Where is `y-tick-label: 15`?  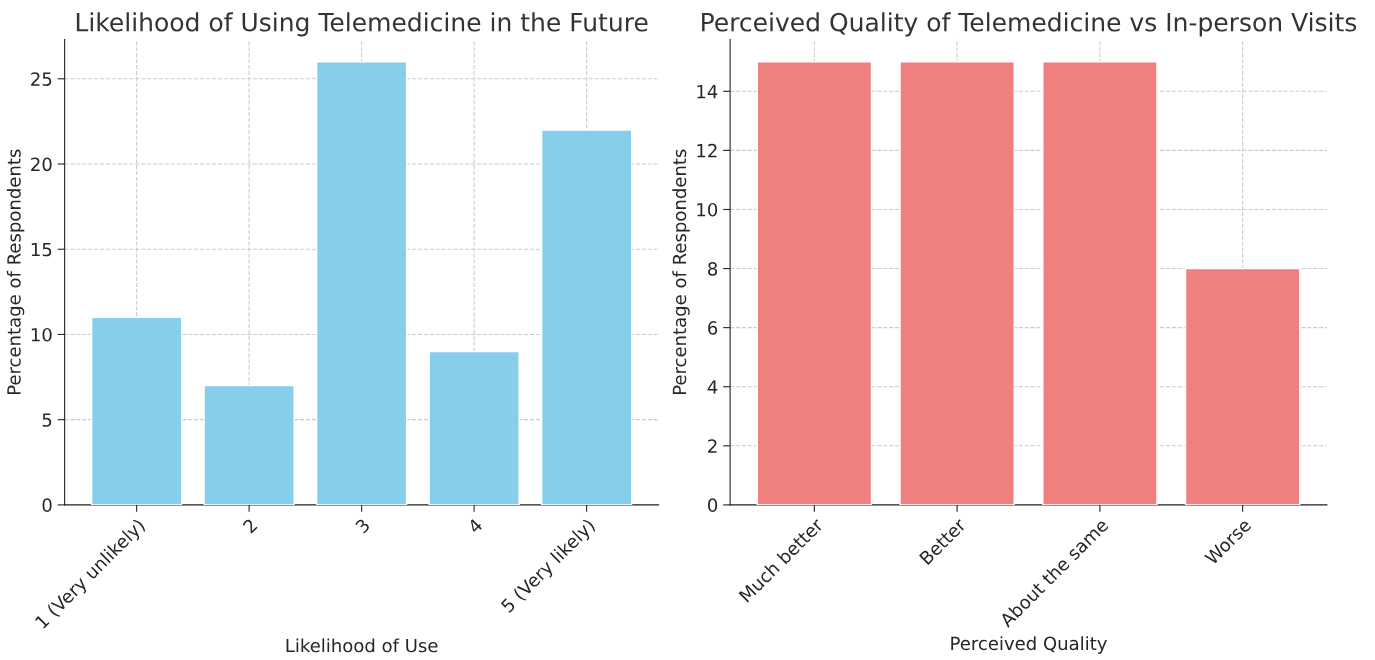 y-tick-label: 15 is located at coordinates (41, 249).